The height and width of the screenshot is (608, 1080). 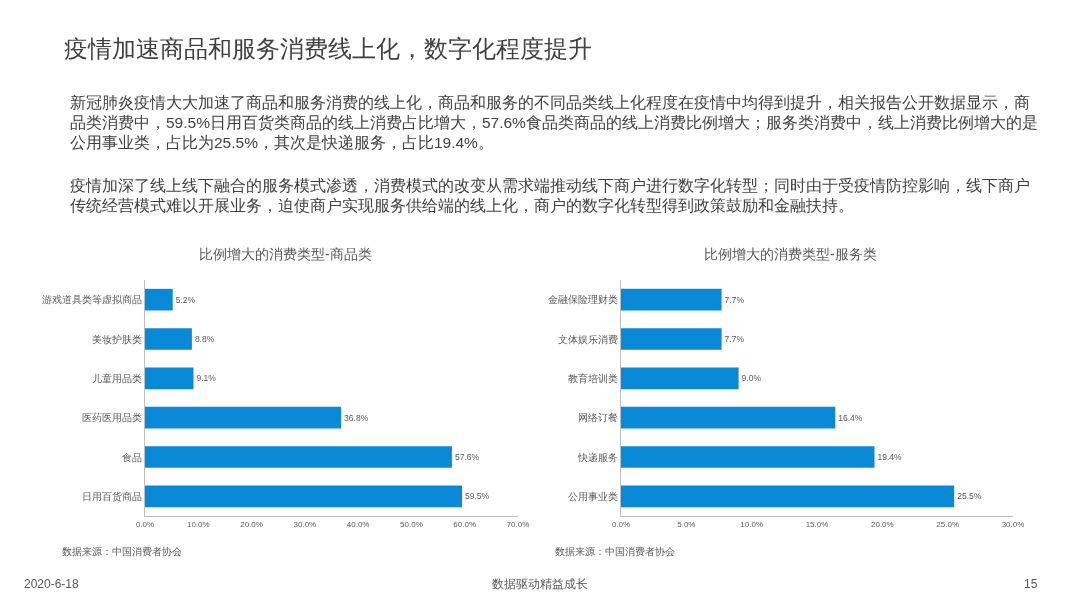 What do you see at coordinates (117, 339) in the screenshot?
I see `y-tick-label: 美妆护肤类` at bounding box center [117, 339].